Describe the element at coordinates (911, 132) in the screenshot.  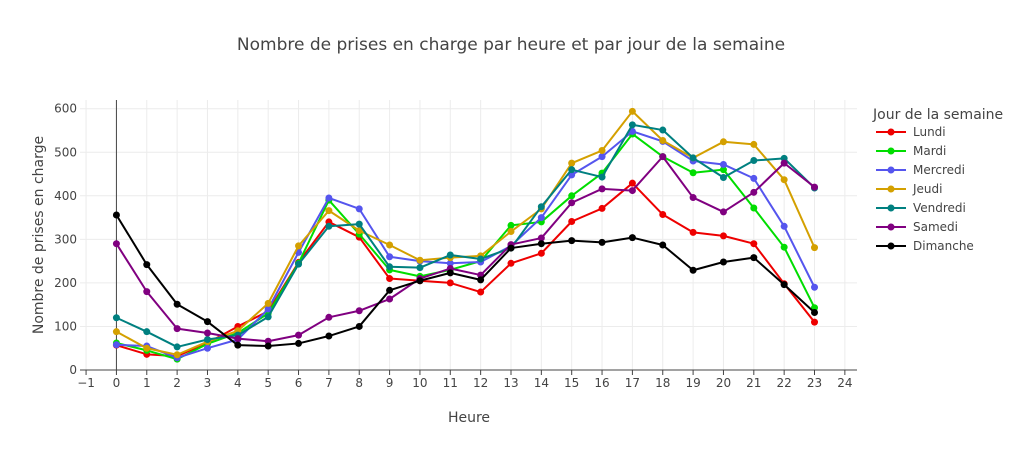
I see `legend-item-lundi: Lundi` at that location.